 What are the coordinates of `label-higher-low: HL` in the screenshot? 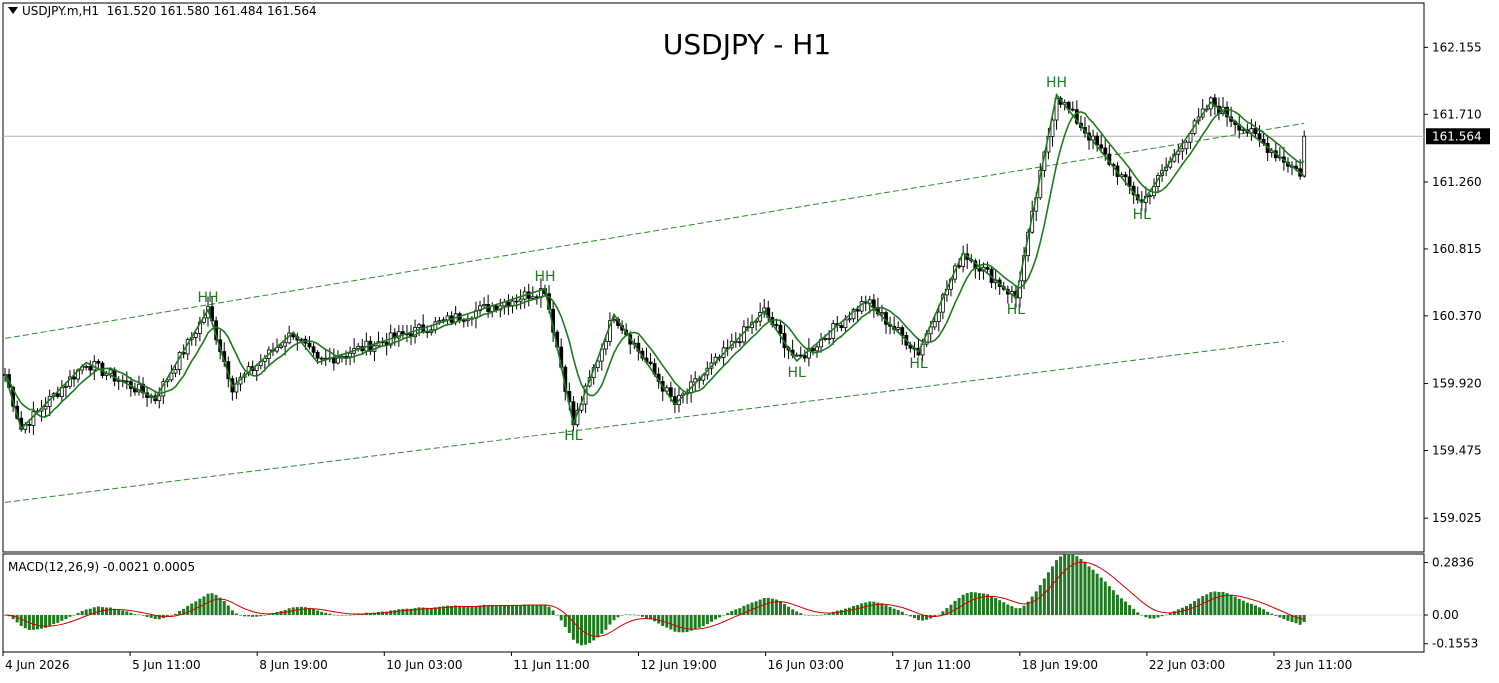 It's located at (797, 373).